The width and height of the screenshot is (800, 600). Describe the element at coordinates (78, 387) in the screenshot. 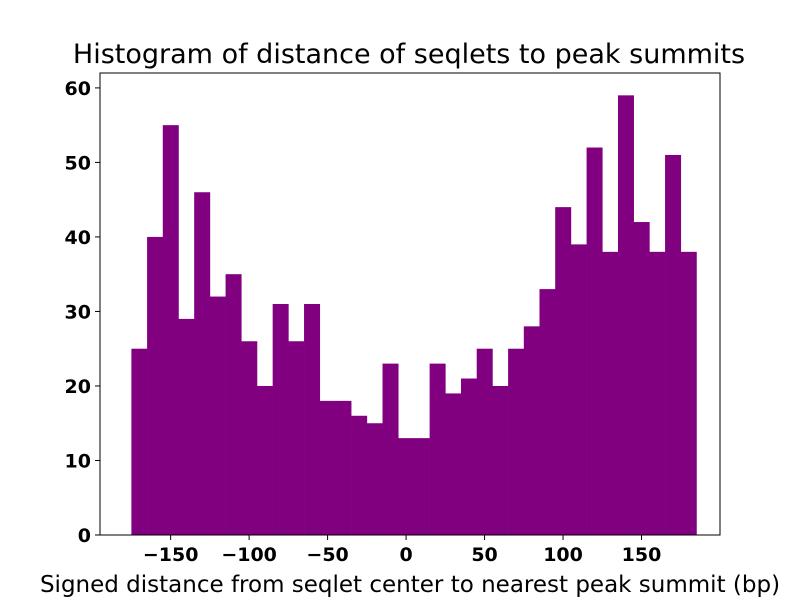

I see `y-tick-label: 20` at that location.